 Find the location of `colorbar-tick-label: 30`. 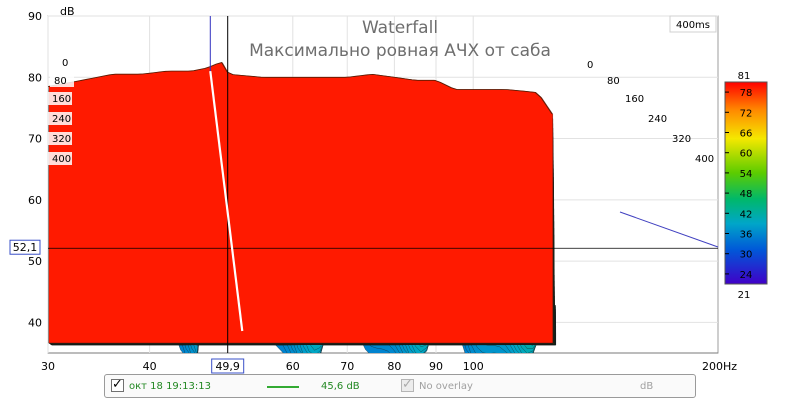

colorbar-tick-label: 30 is located at coordinates (746, 255).